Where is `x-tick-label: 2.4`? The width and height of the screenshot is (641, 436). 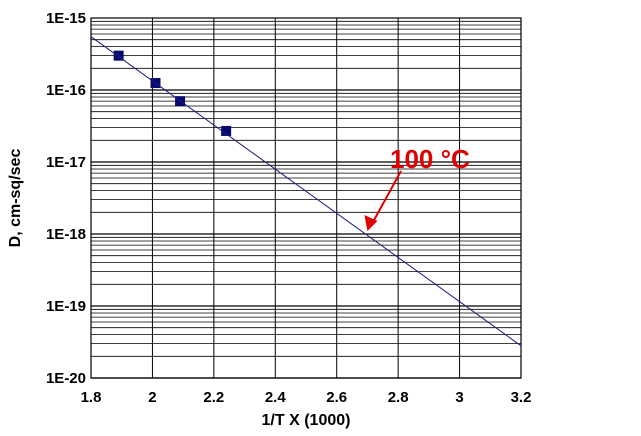 x-tick-label: 2.4 is located at coordinates (276, 397).